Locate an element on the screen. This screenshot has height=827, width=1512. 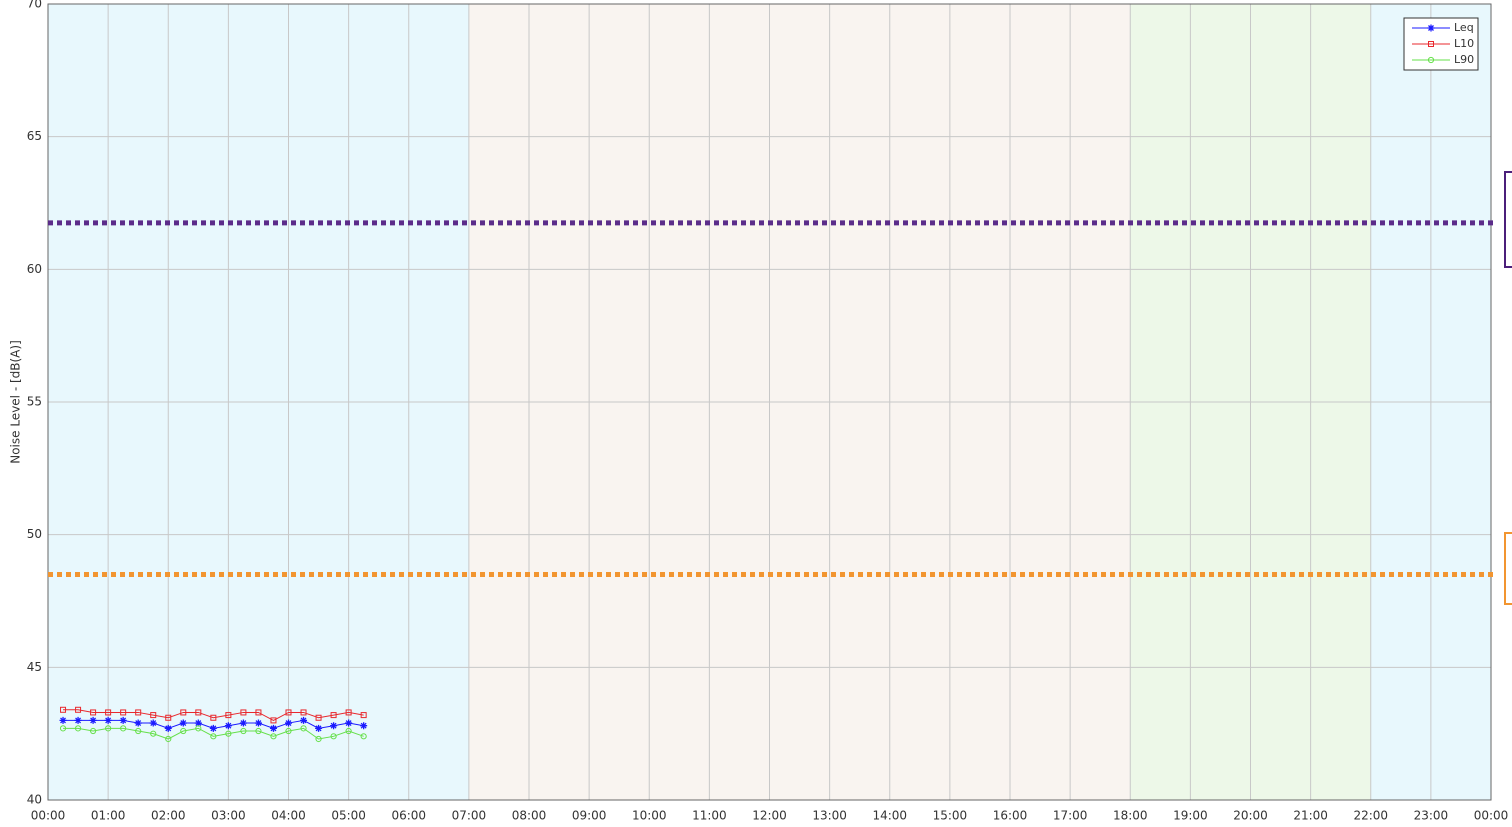
y-tick-label: 50 is located at coordinates (34, 534).